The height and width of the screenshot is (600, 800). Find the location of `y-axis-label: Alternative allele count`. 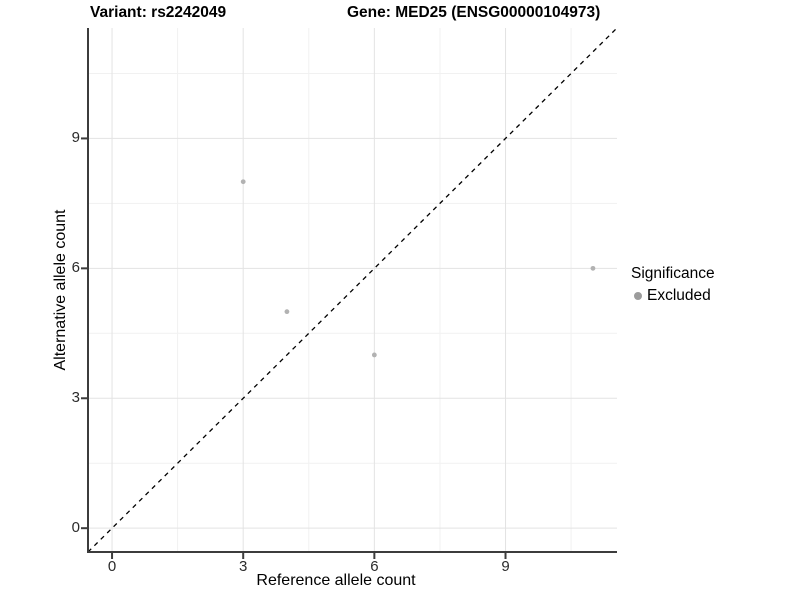

y-axis-label: Alternative allele count is located at coordinates (60, 290).